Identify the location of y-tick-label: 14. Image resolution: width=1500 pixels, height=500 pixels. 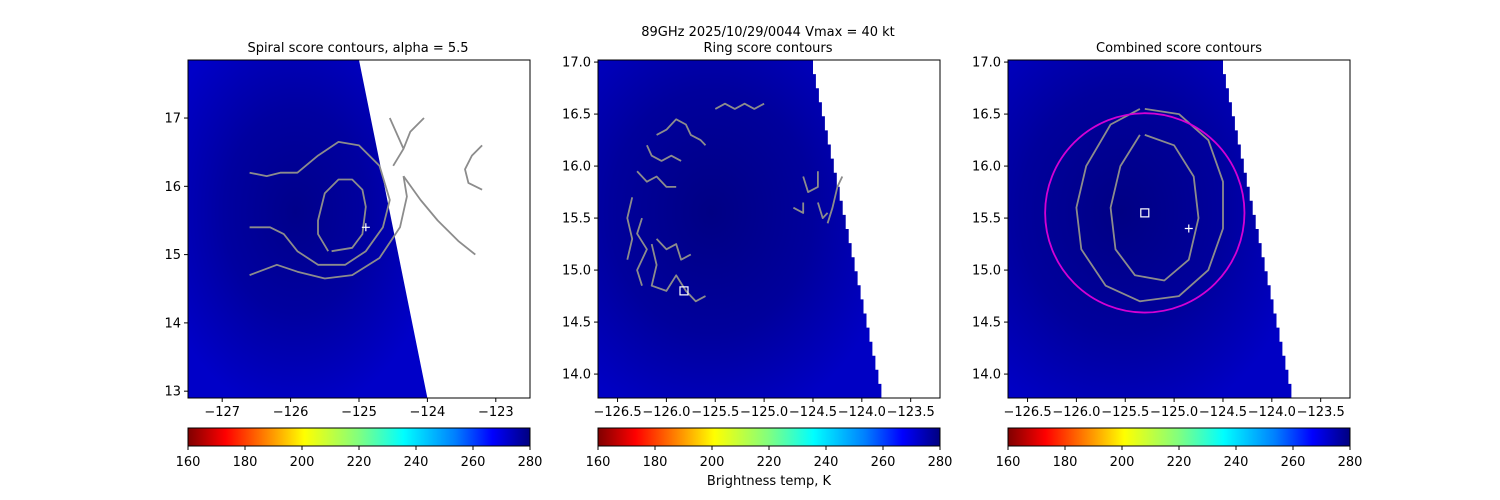
(172, 323).